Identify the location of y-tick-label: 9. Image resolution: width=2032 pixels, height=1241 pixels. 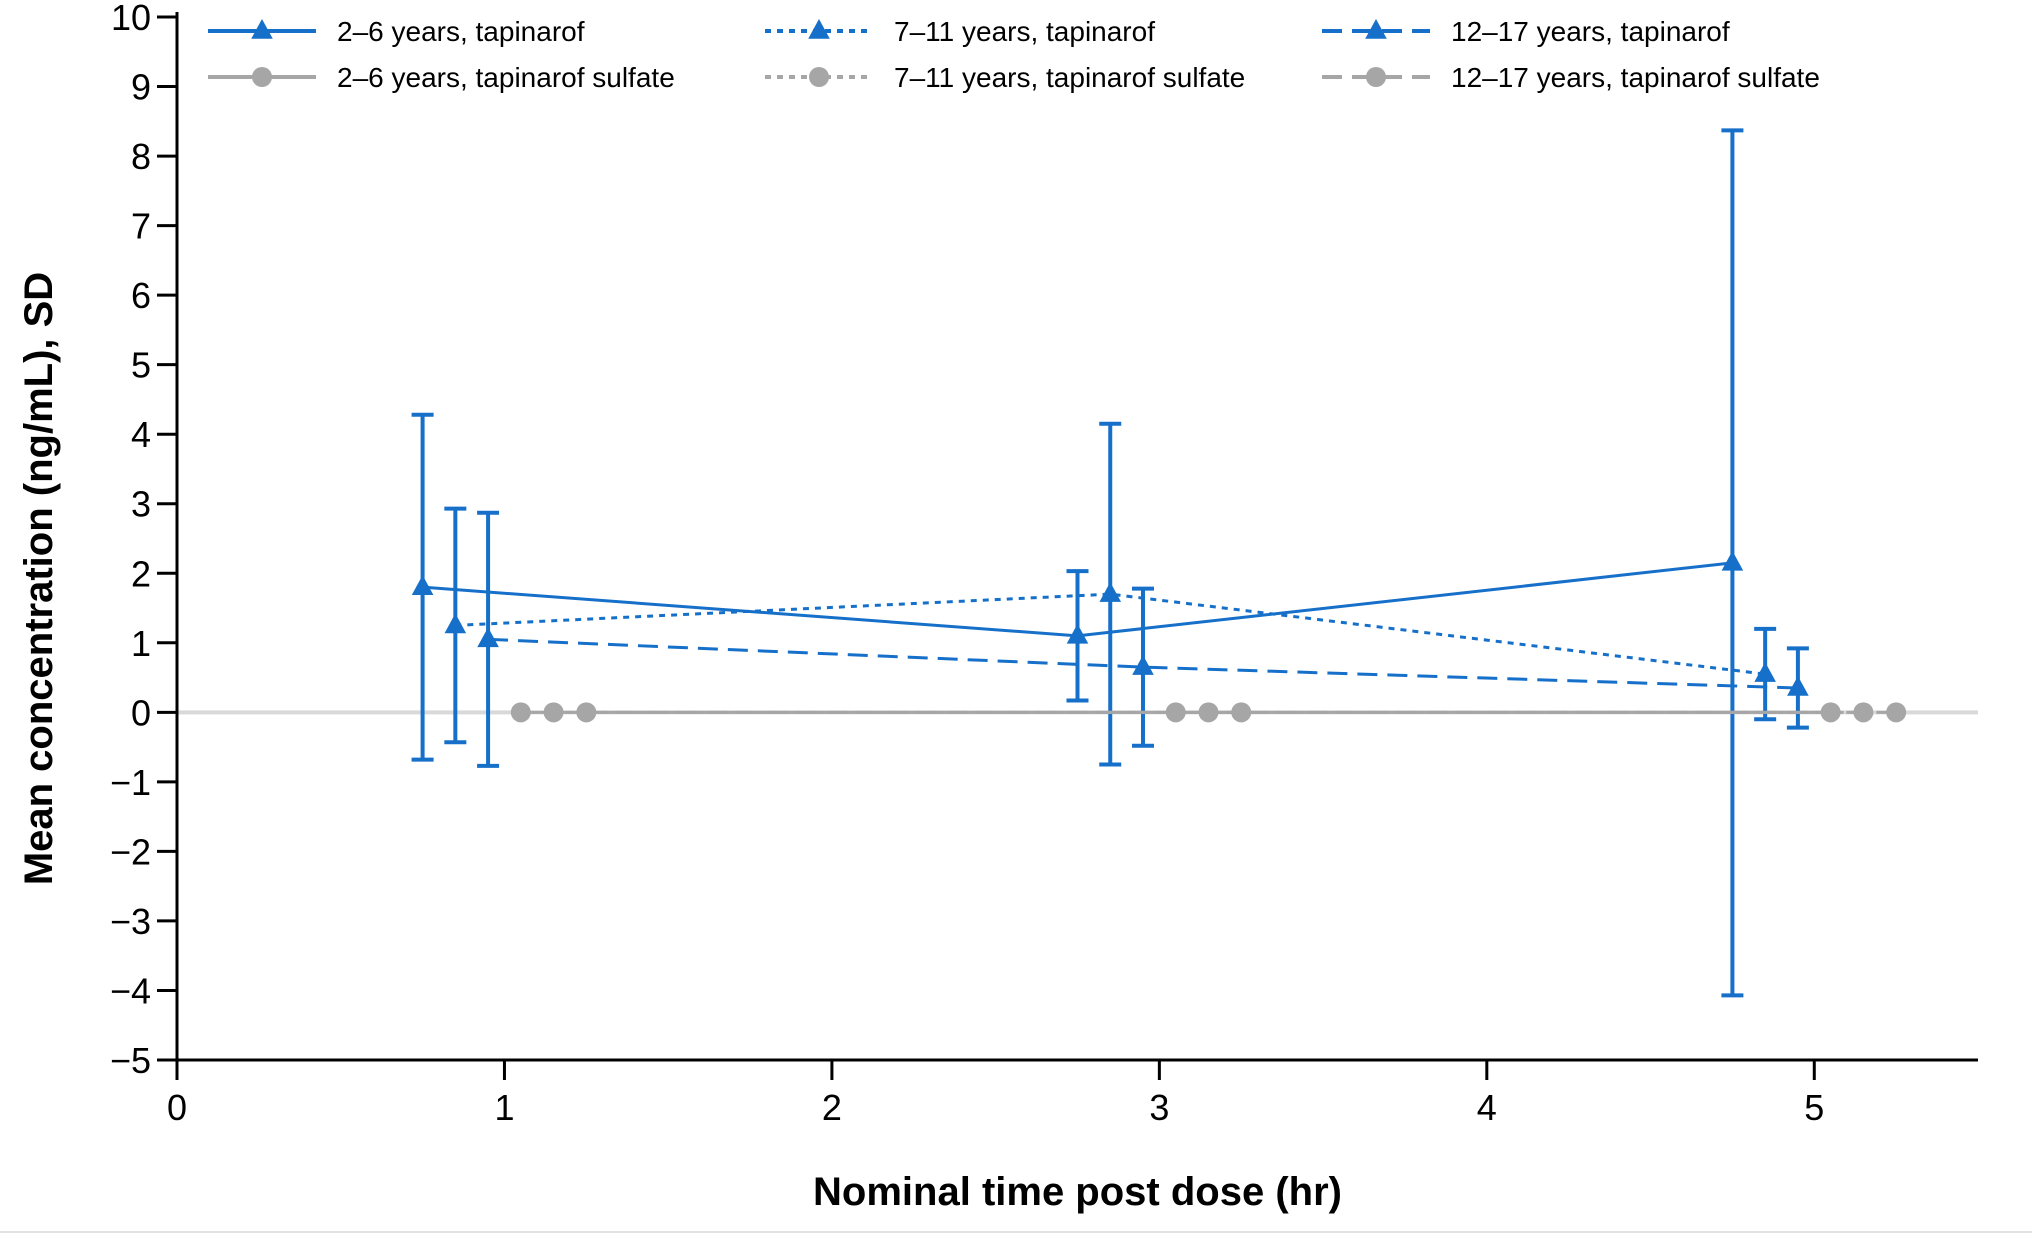
(141, 87).